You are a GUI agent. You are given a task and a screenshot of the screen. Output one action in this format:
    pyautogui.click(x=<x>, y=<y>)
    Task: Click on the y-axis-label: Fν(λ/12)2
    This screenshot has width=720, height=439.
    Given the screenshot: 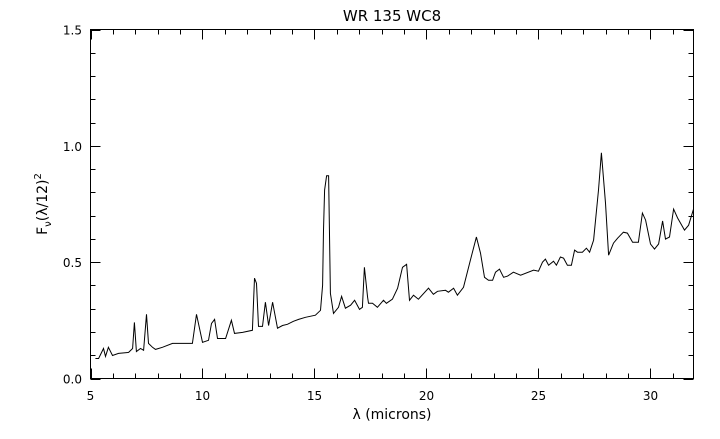 What is the action you would take?
    pyautogui.click(x=43, y=204)
    